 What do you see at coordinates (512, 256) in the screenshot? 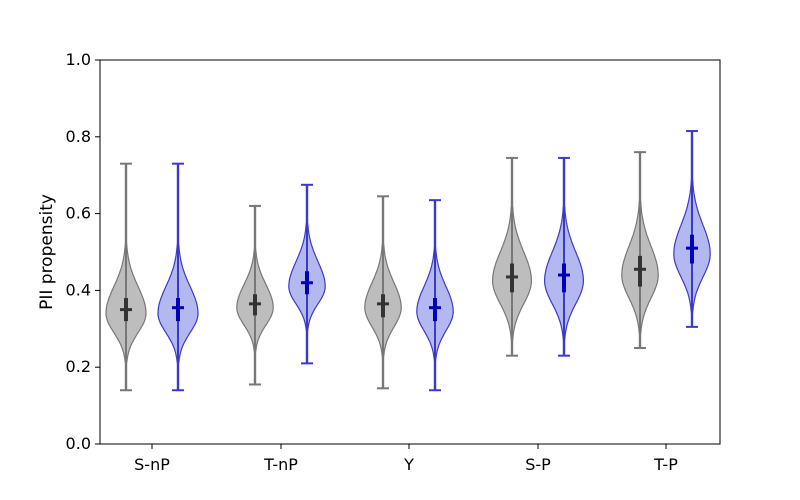
I see `violin-S-P-gray` at bounding box center [512, 256].